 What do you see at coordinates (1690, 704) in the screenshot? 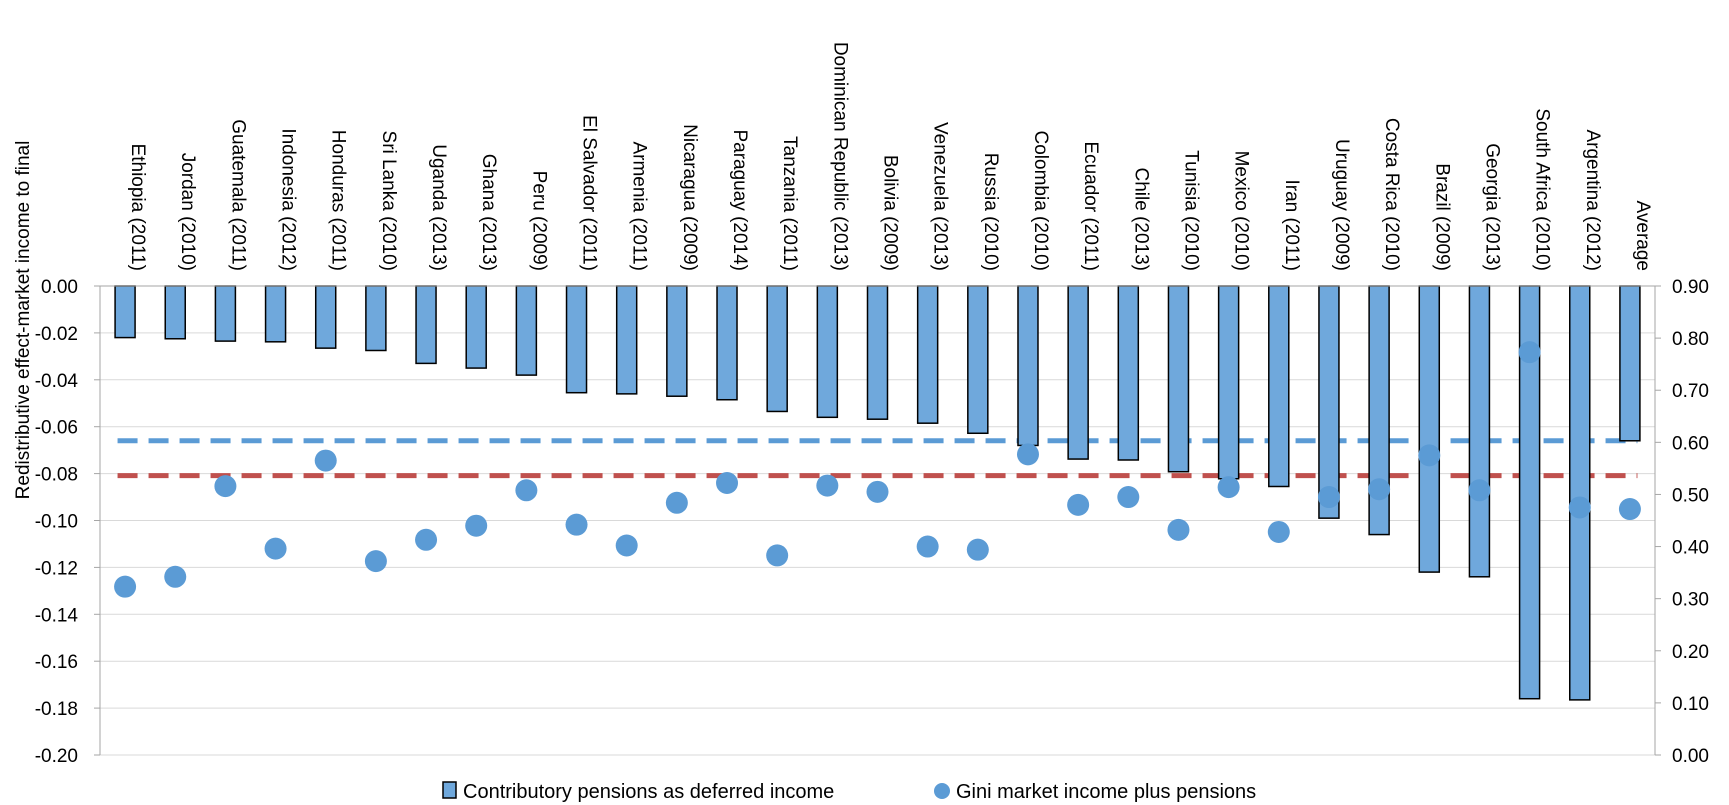
I see `y2-tick-label: 0.10` at bounding box center [1690, 704].